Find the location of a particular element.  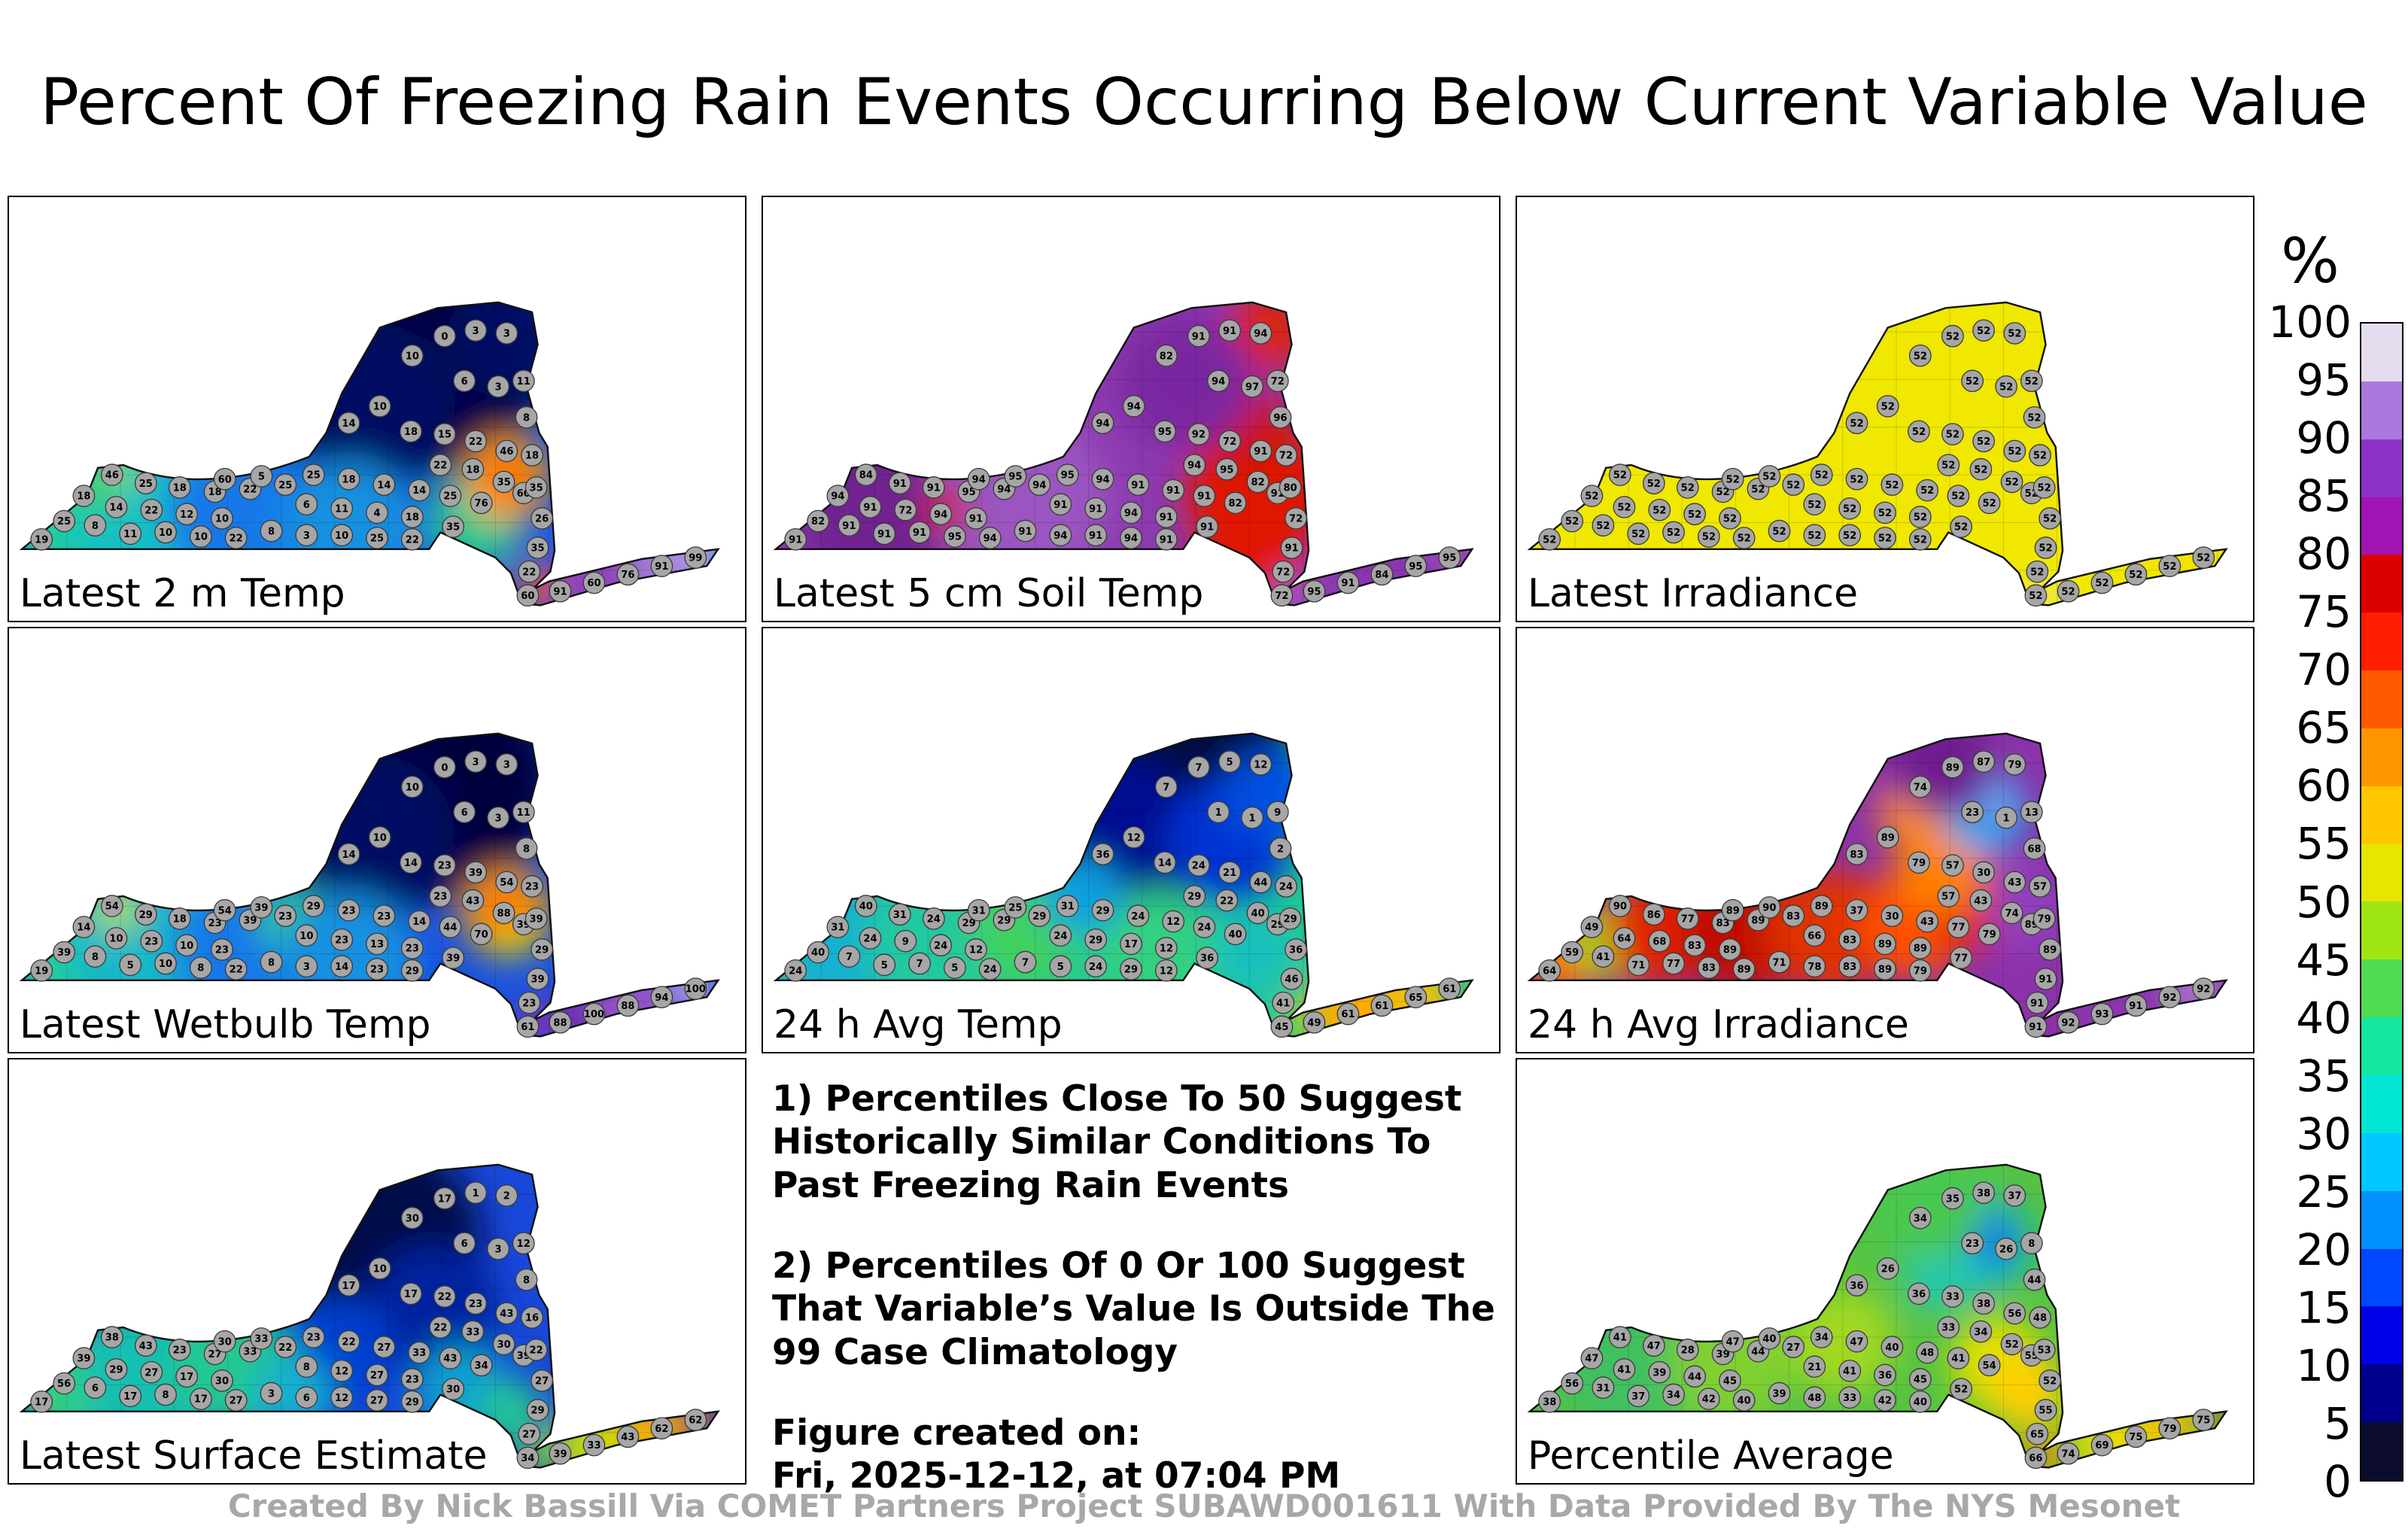

svg-text: 93 is located at coordinates (2102, 1014).